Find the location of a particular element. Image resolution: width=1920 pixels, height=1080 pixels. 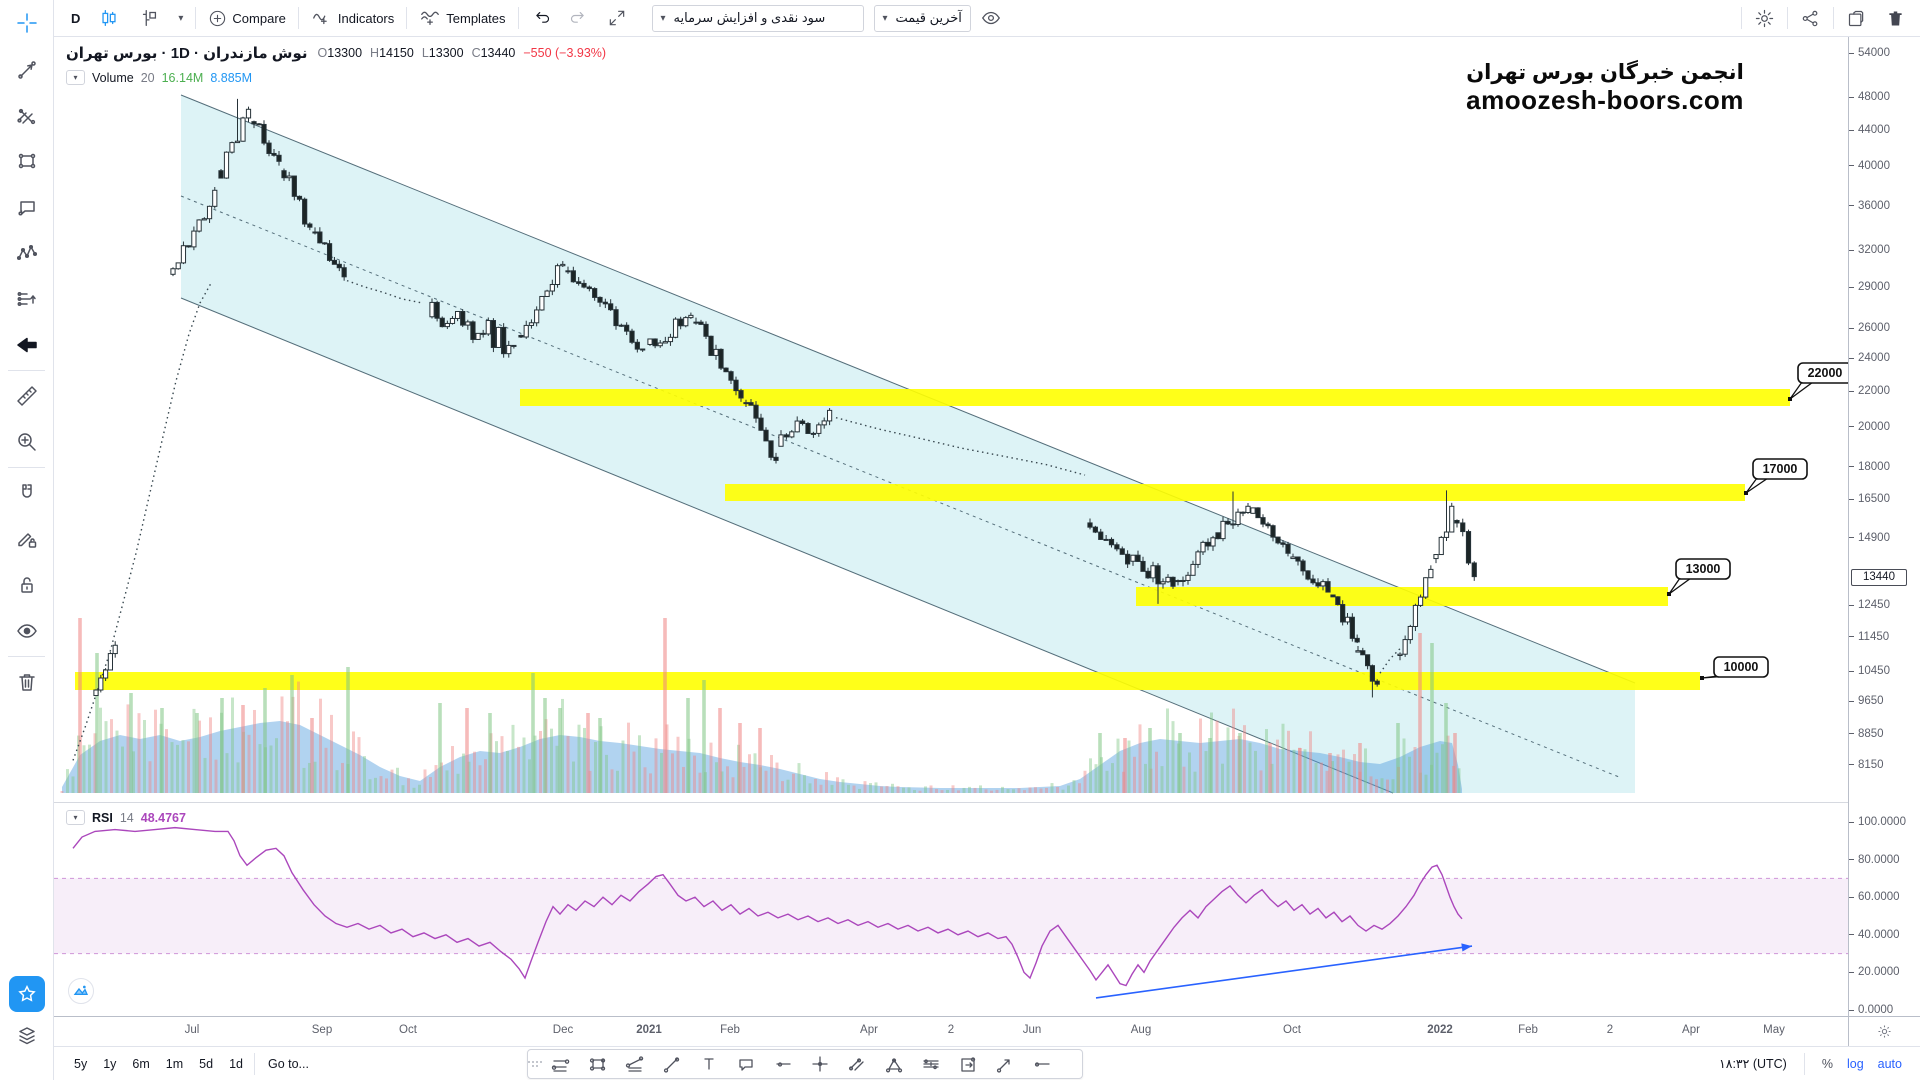

auto-scale-button: auto is located at coordinates (1889, 1063).